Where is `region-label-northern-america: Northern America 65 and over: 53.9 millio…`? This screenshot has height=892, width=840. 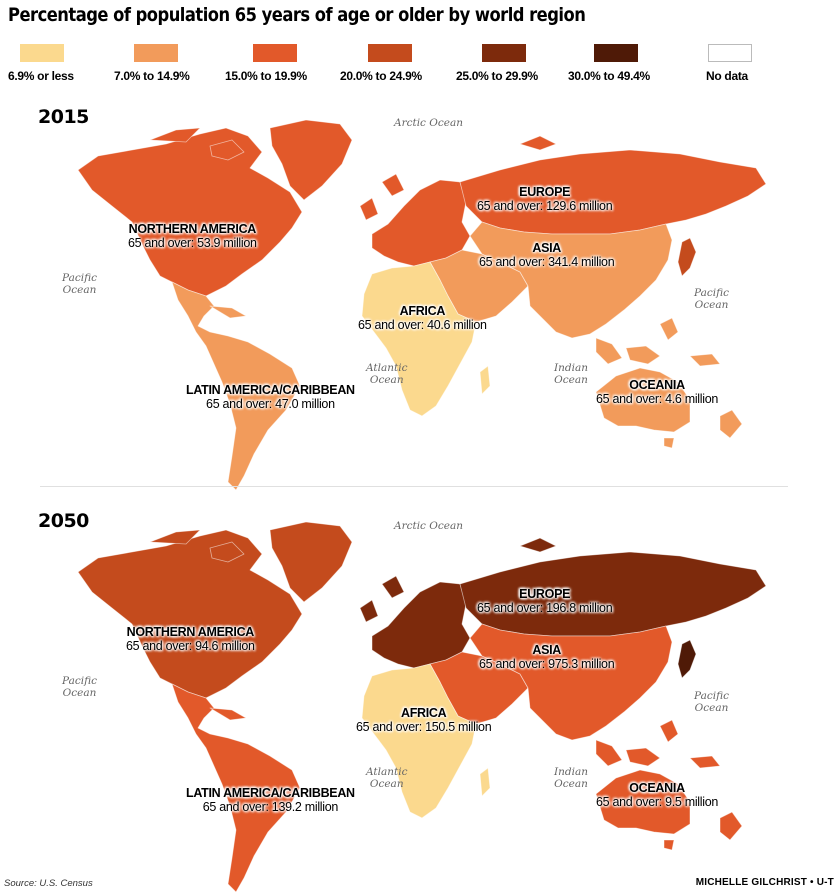
region-label-northern-america: Northern America 65 and over: 53.9 millio… is located at coordinates (192, 236).